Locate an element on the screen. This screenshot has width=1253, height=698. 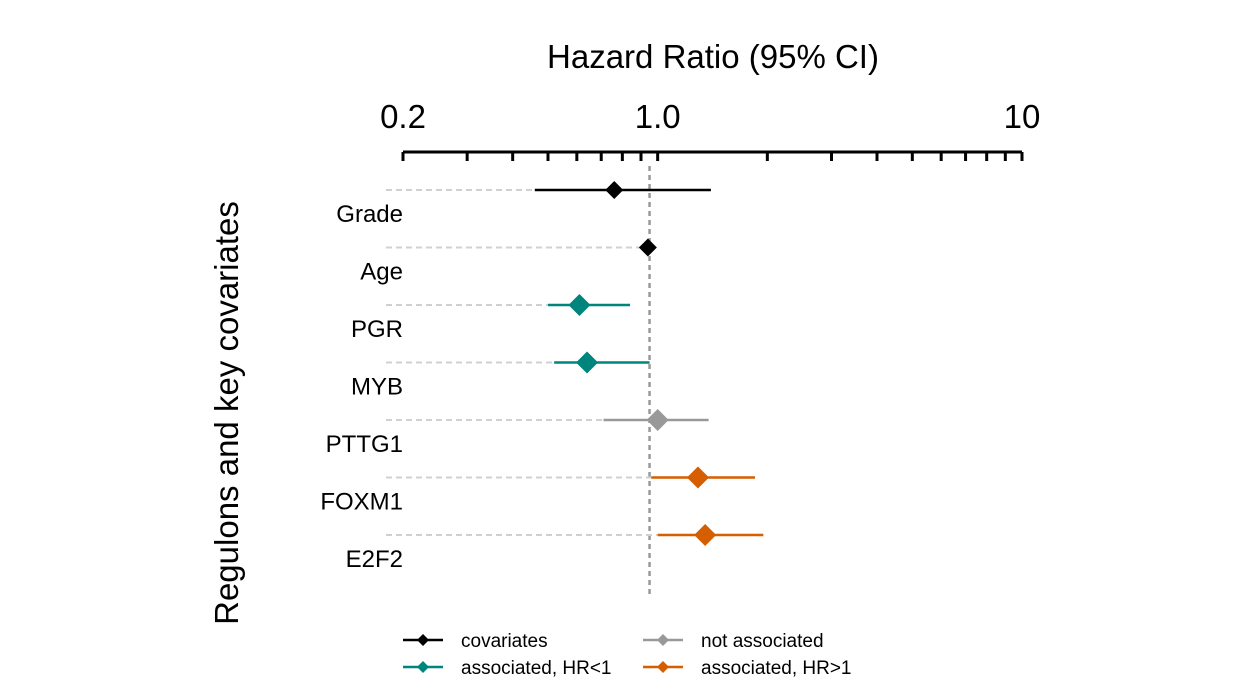
chart-title: Hazard Ratio (95% CI) is located at coordinates (713, 56).